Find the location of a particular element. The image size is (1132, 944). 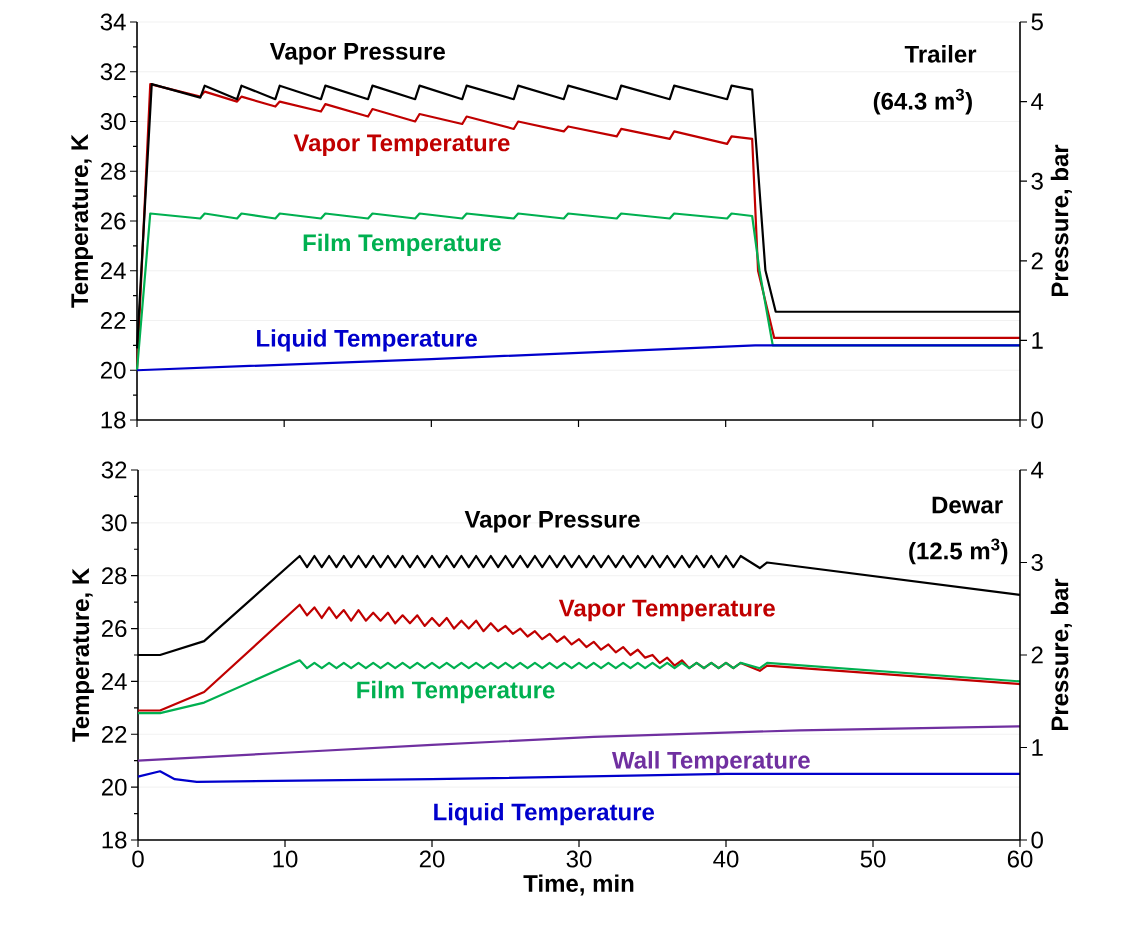

line-series is located at coordinates (579, 687).